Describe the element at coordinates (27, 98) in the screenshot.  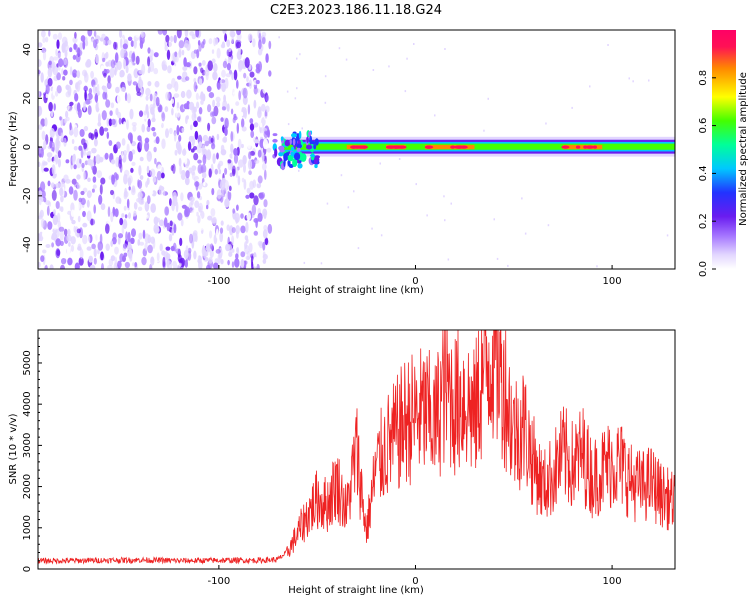
I see `heatmap-y-tick-label: 20` at that location.